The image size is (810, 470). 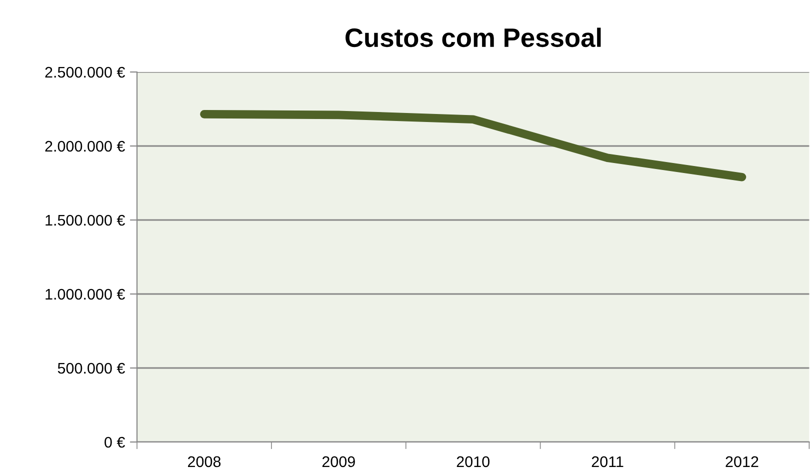 I want to click on y-tick-label: 500.000 €, so click(x=91, y=368).